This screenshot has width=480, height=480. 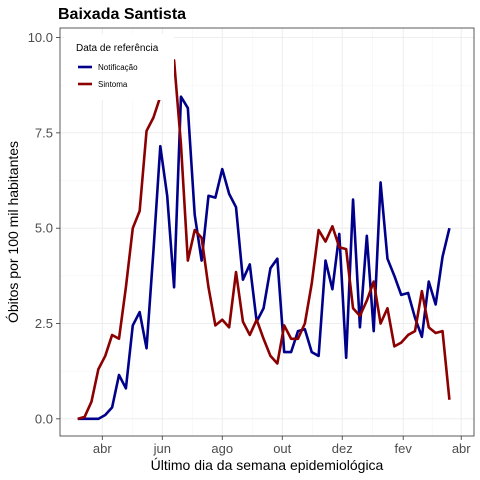 What do you see at coordinates (40, 37) in the screenshot?
I see `y-tick-label: 10.0` at bounding box center [40, 37].